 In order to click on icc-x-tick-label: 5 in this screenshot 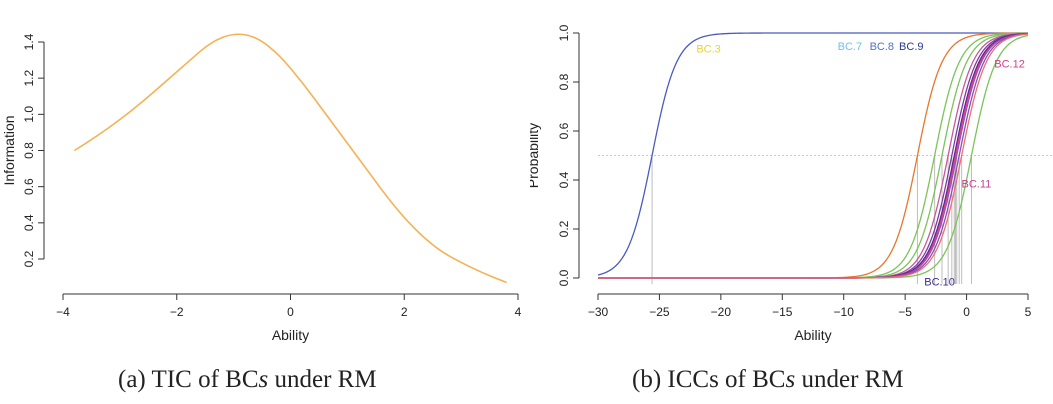, I will do `click(1028, 312)`.